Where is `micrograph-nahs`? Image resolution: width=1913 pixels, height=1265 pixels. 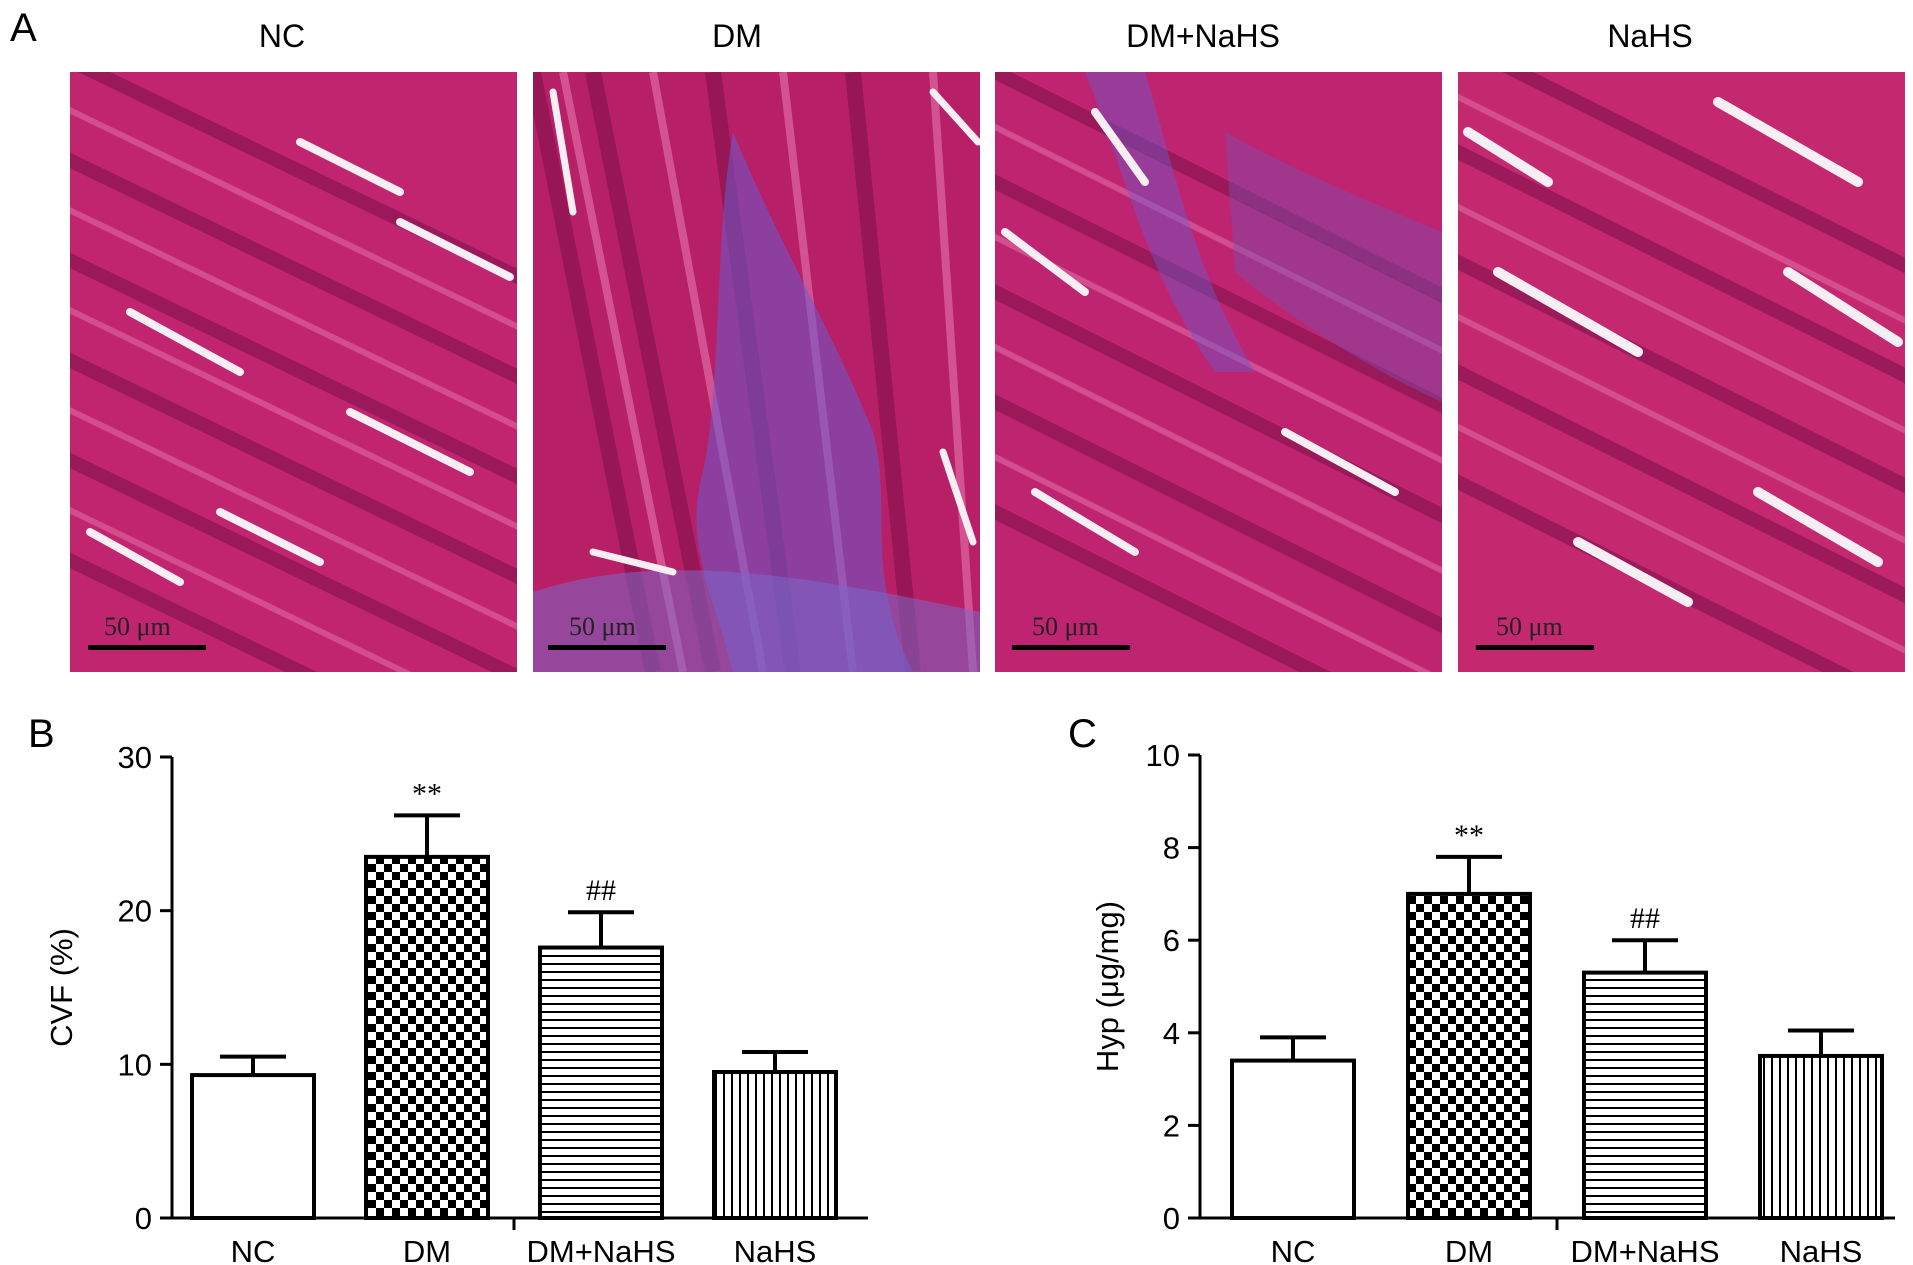 micrograph-nahs is located at coordinates (1681, 372).